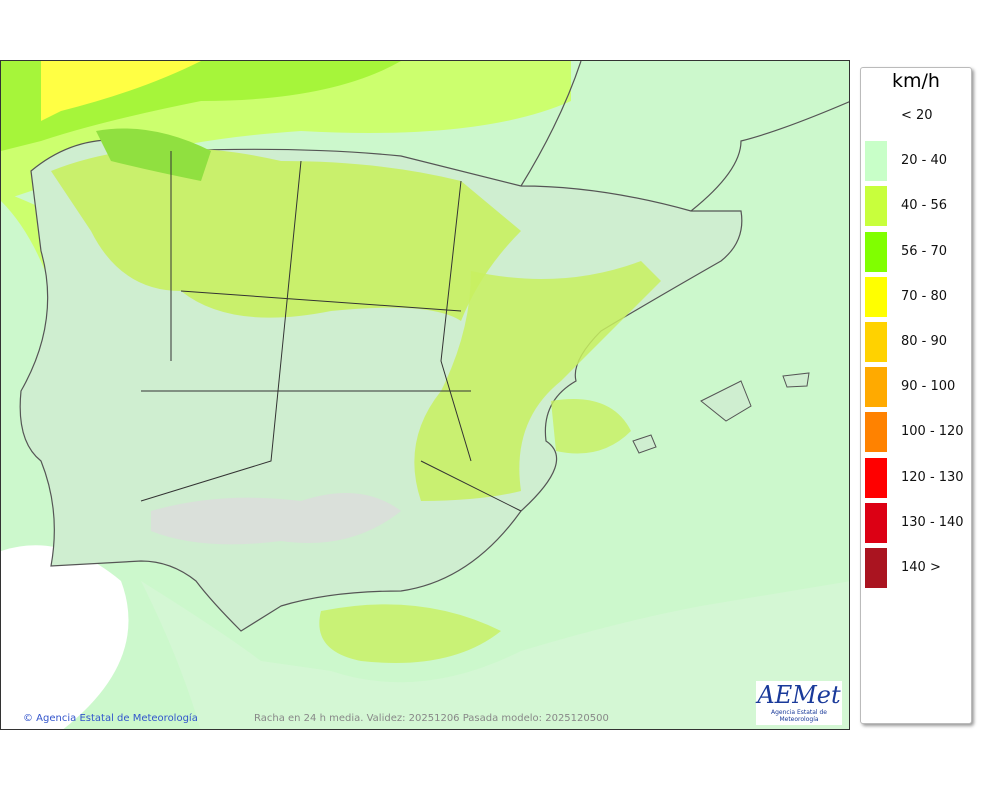 This screenshot has height=790, width=1000. I want to click on legend-item: < 20, so click(917, 116).